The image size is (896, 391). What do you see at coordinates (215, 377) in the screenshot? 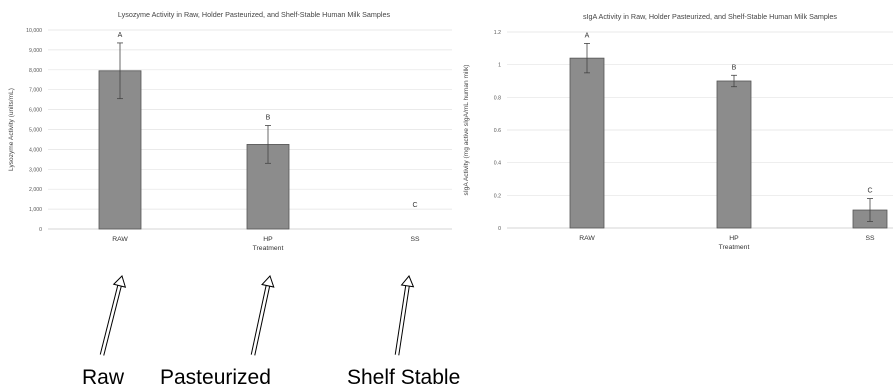
I see `callout-pasteurized-label: Pasteurized` at bounding box center [215, 377].